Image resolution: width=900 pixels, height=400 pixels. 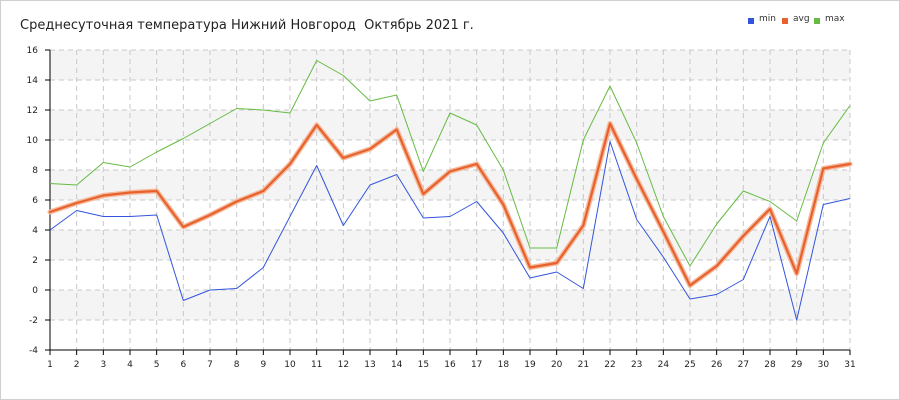 What do you see at coordinates (33, 81) in the screenshot?
I see `y-tick-label: 14` at bounding box center [33, 81].